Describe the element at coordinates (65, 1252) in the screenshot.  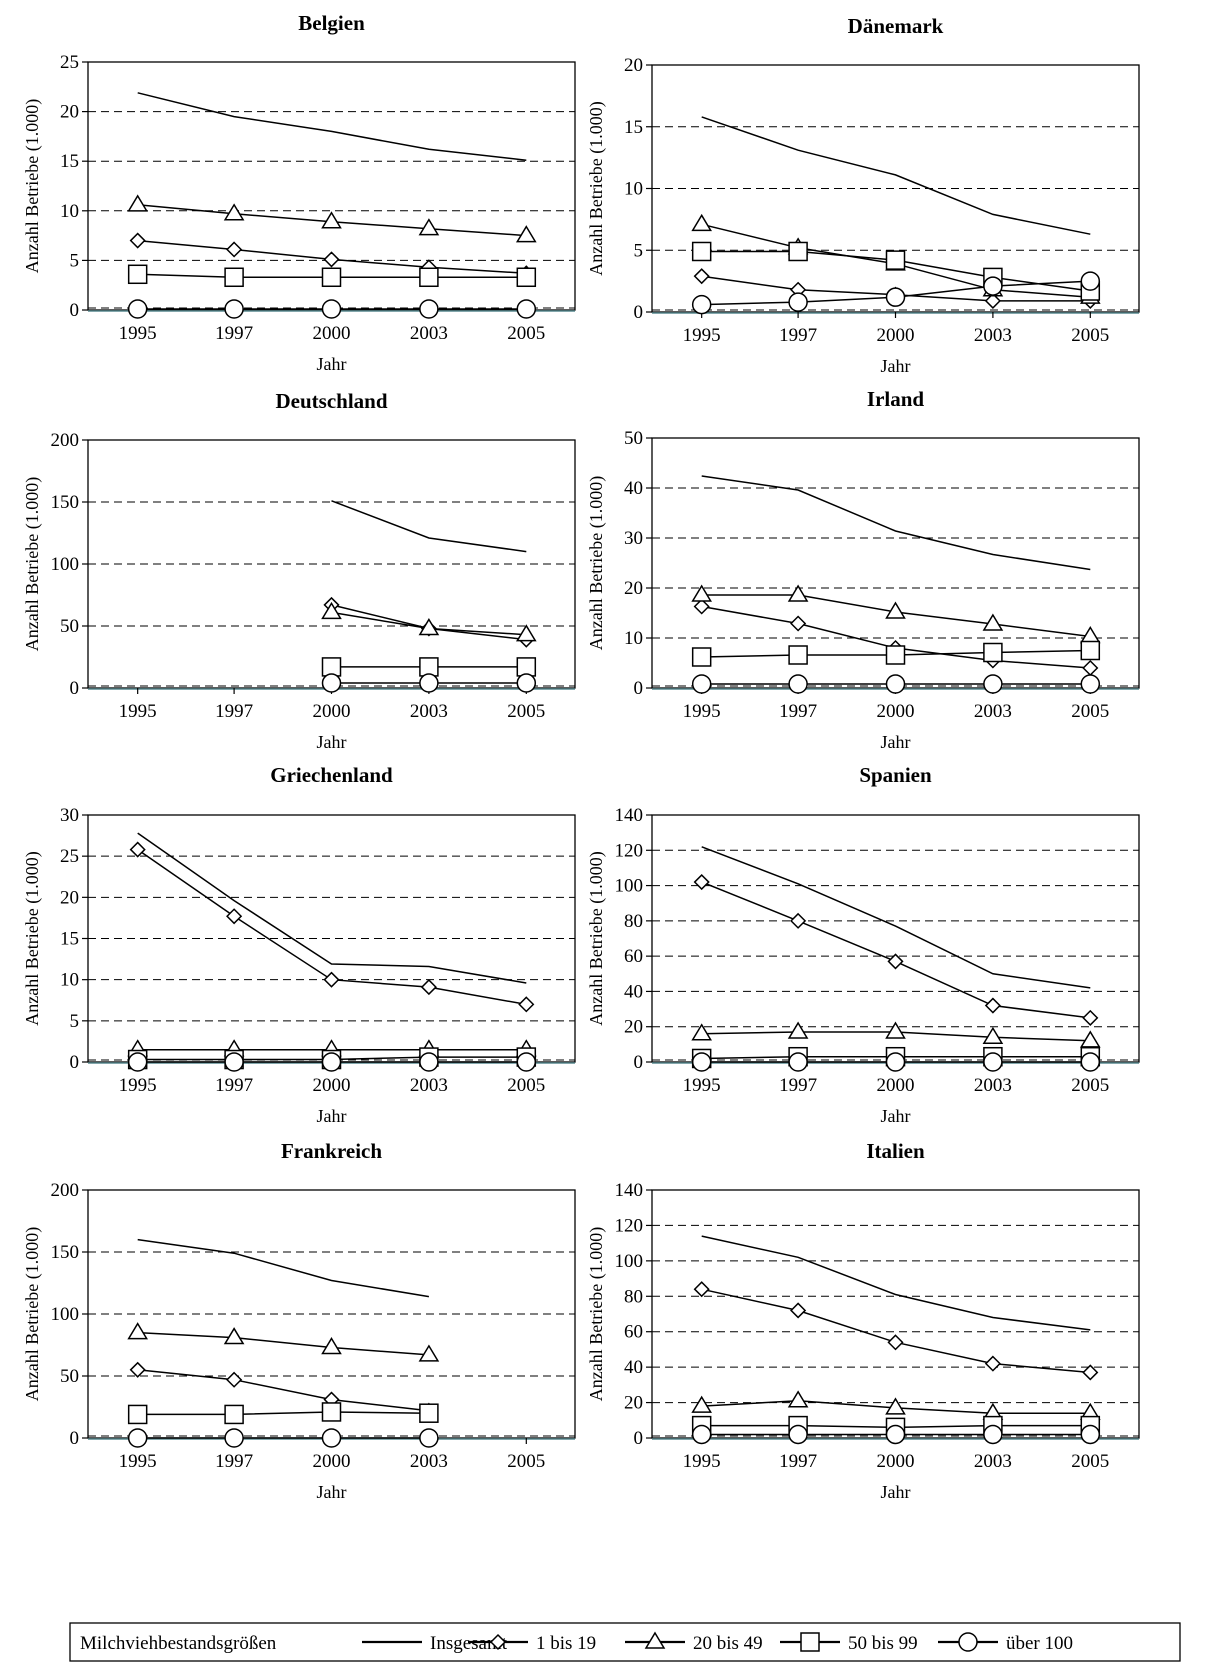
I see `y-tick-label: 150` at that location.